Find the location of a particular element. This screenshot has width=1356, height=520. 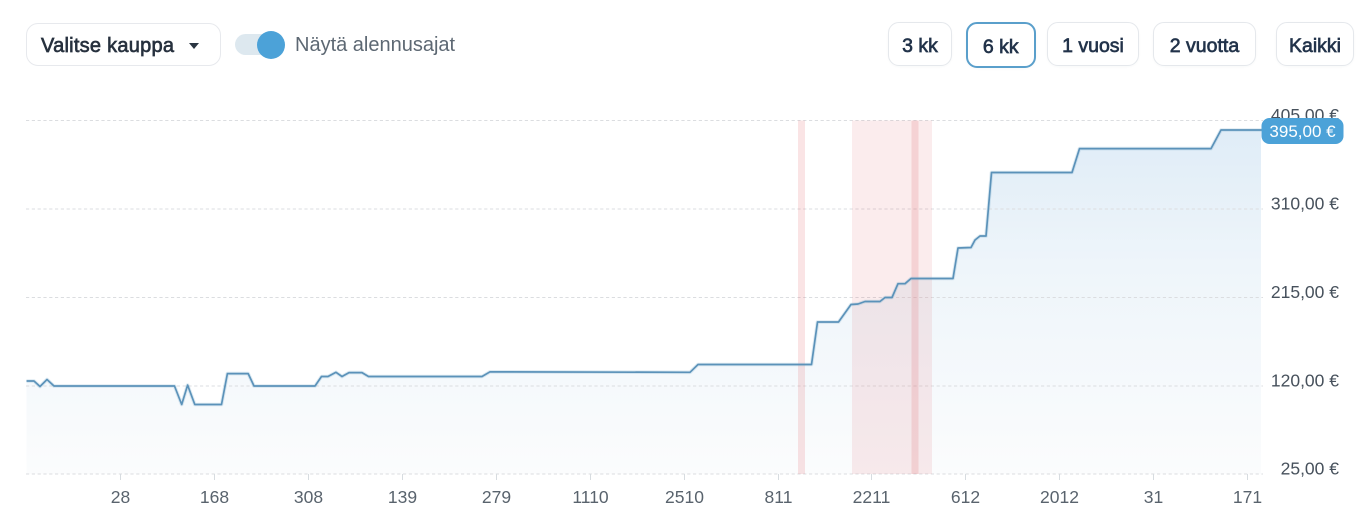

svg-text: 171 is located at coordinates (1247, 497).